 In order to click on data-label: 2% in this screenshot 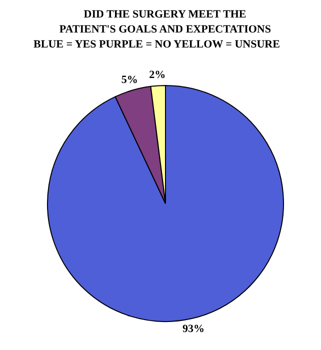, I will do `click(157, 75)`.